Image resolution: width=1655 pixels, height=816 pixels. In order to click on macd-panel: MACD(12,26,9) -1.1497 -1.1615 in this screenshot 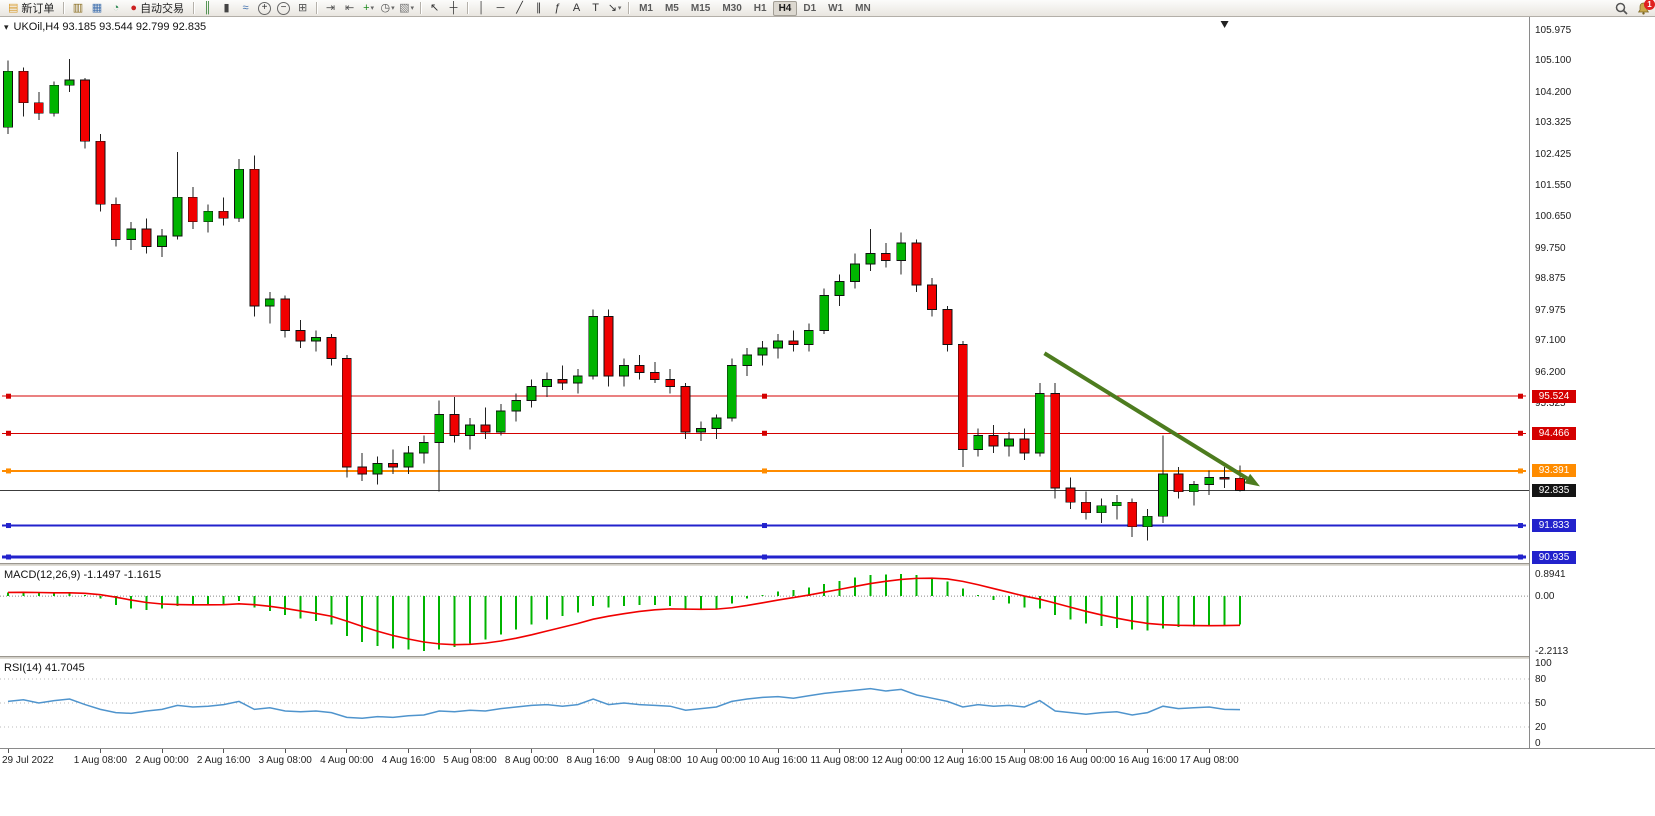, I will do `click(764, 611)`.